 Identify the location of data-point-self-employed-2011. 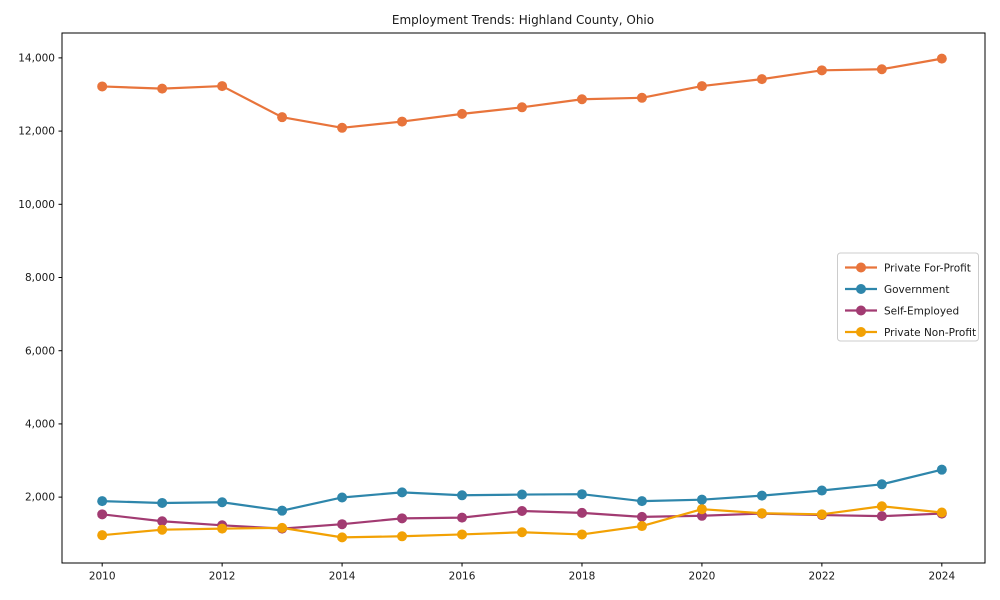
(162, 521).